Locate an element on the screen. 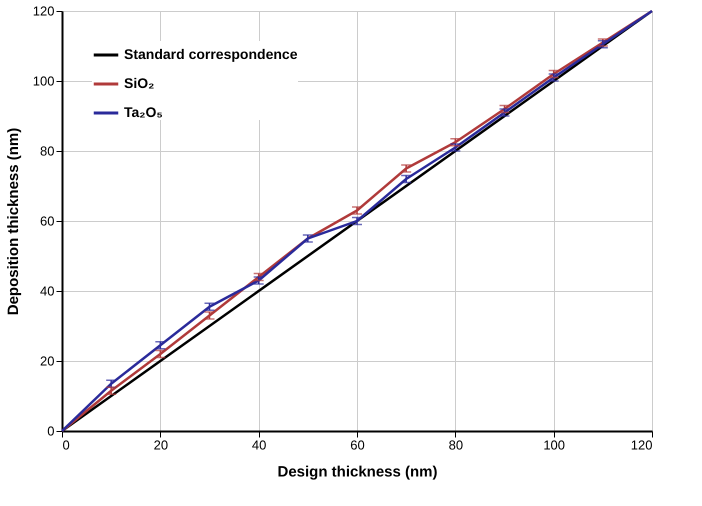 Image resolution: width=702 pixels, height=506 pixels. y-tick-label: 20 is located at coordinates (47, 361).